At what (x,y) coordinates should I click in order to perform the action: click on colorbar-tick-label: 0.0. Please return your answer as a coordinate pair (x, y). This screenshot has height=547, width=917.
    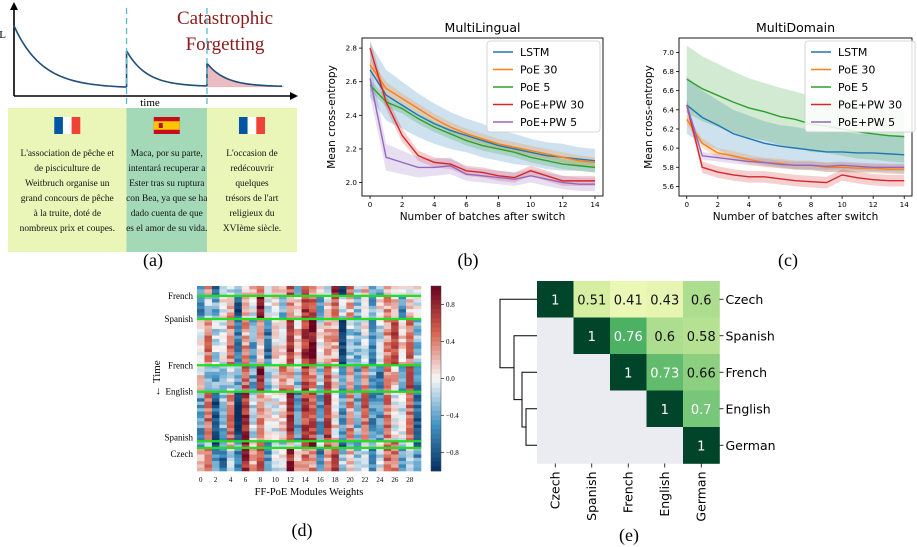
    Looking at the image, I should click on (450, 379).